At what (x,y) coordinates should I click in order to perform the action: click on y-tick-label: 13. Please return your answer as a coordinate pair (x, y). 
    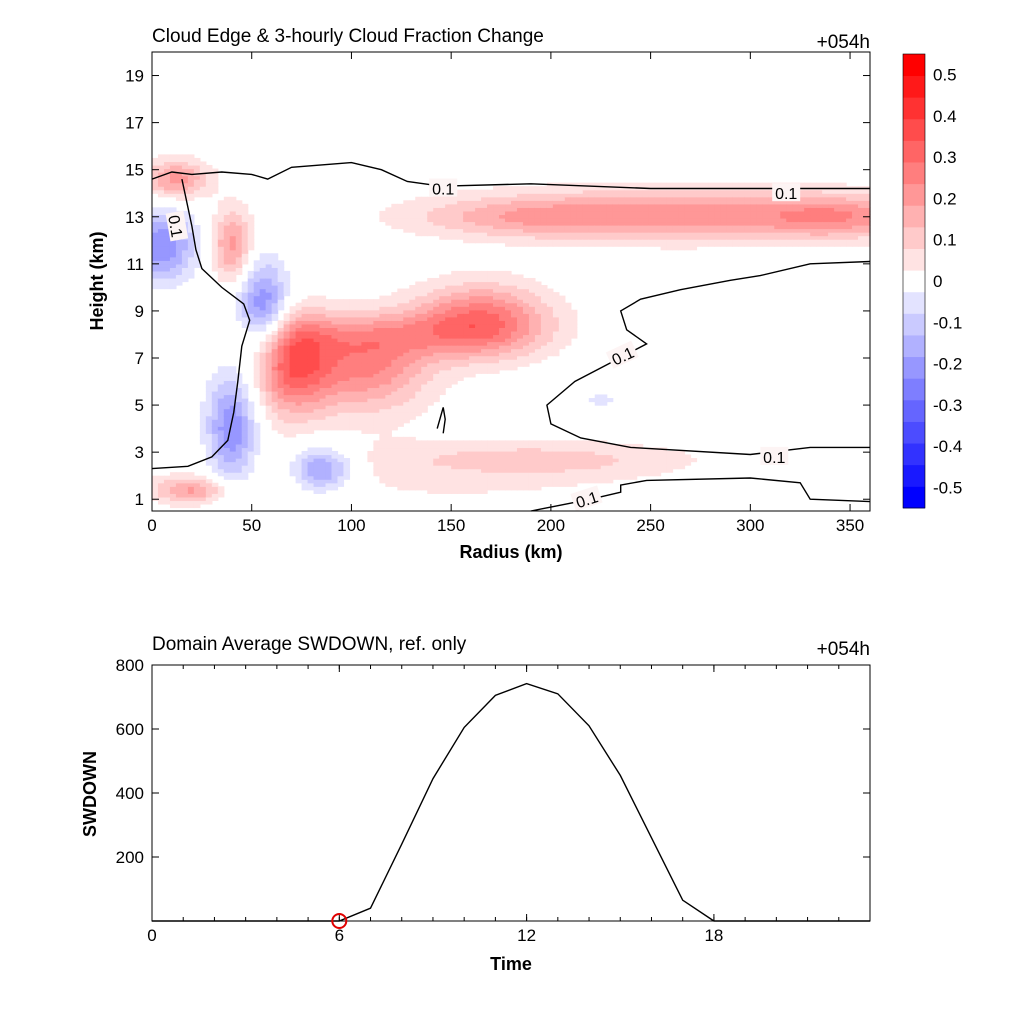
    Looking at the image, I should click on (134, 217).